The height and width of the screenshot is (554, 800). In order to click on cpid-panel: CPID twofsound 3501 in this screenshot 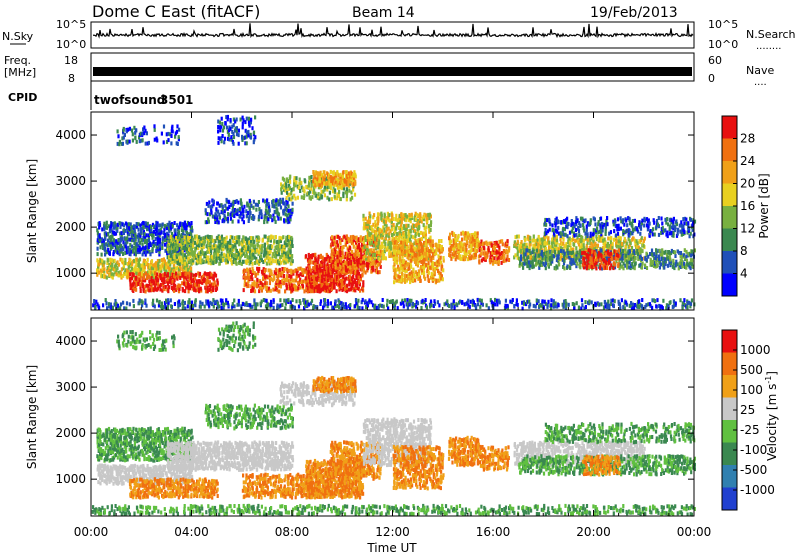, I will do `click(100, 95)`.